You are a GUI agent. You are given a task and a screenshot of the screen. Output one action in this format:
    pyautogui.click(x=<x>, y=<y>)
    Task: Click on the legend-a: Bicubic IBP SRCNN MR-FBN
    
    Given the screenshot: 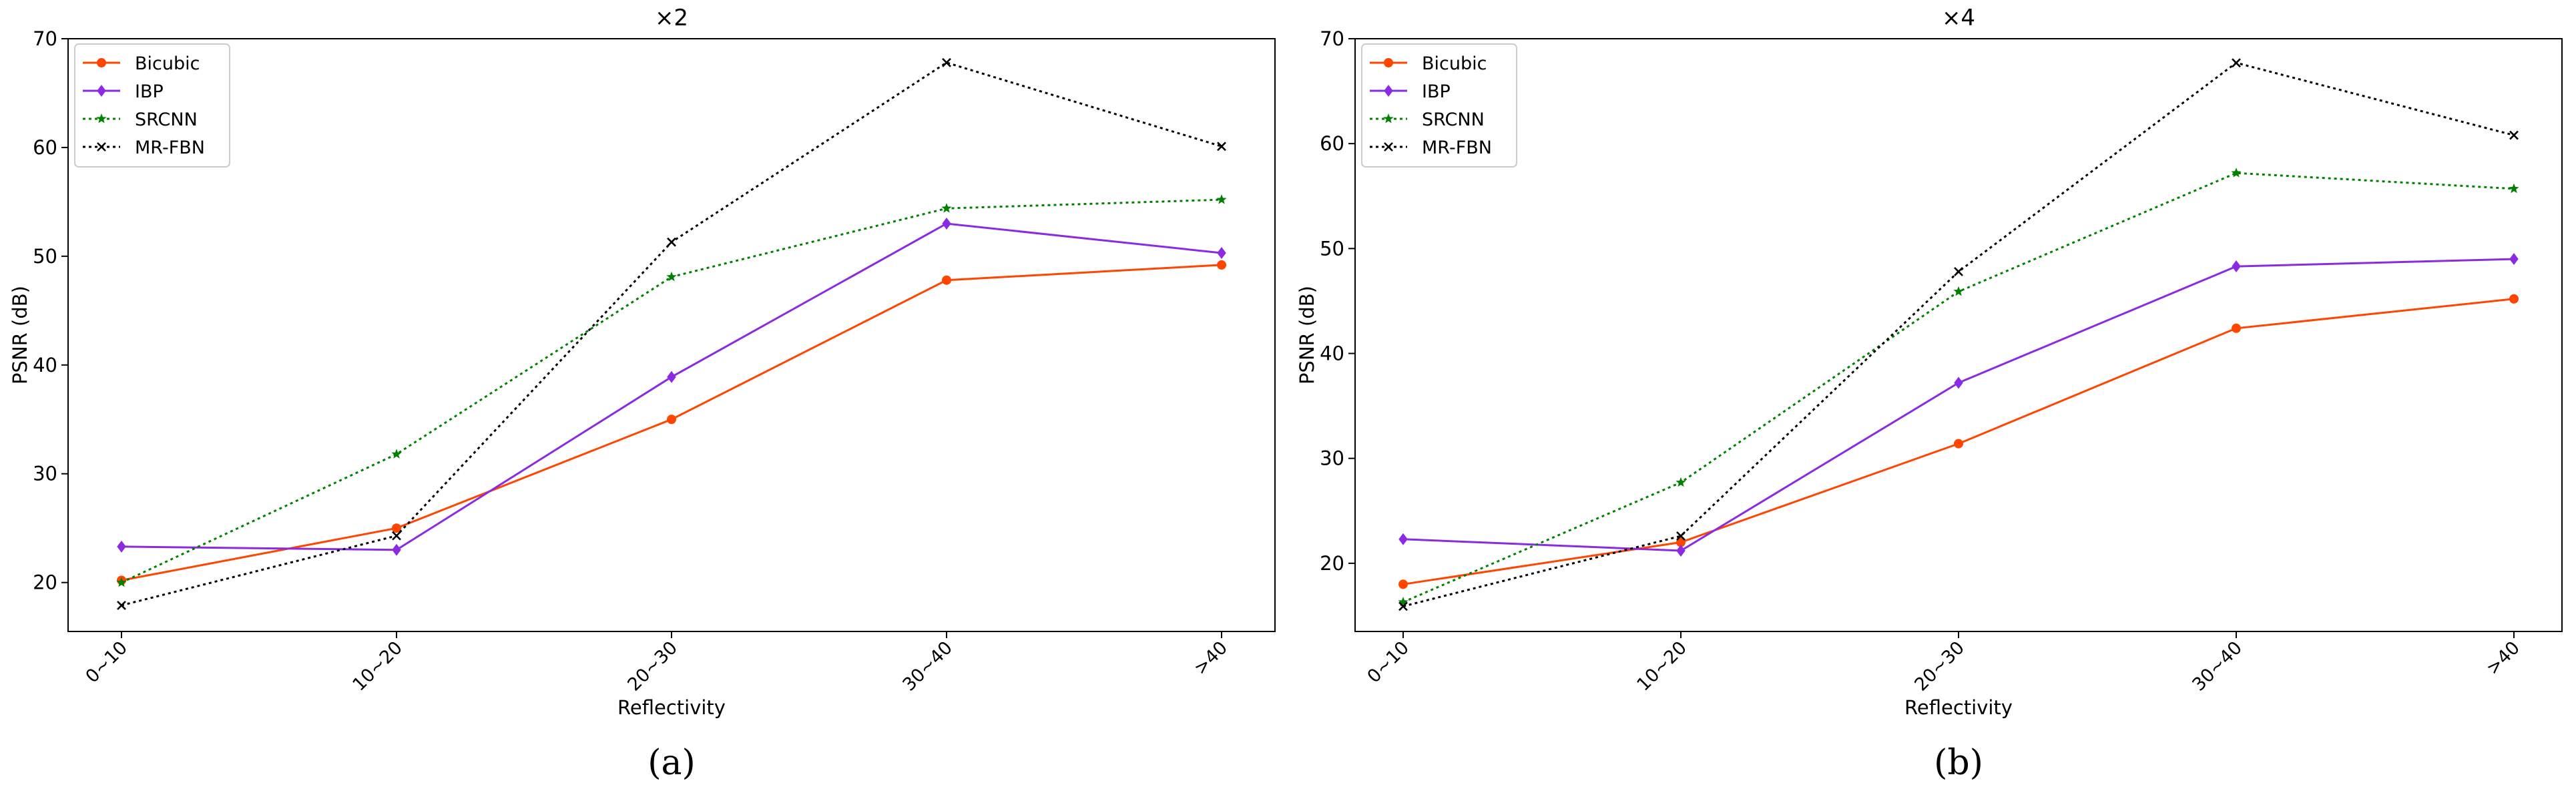 What is the action you would take?
    pyautogui.click(x=152, y=105)
    